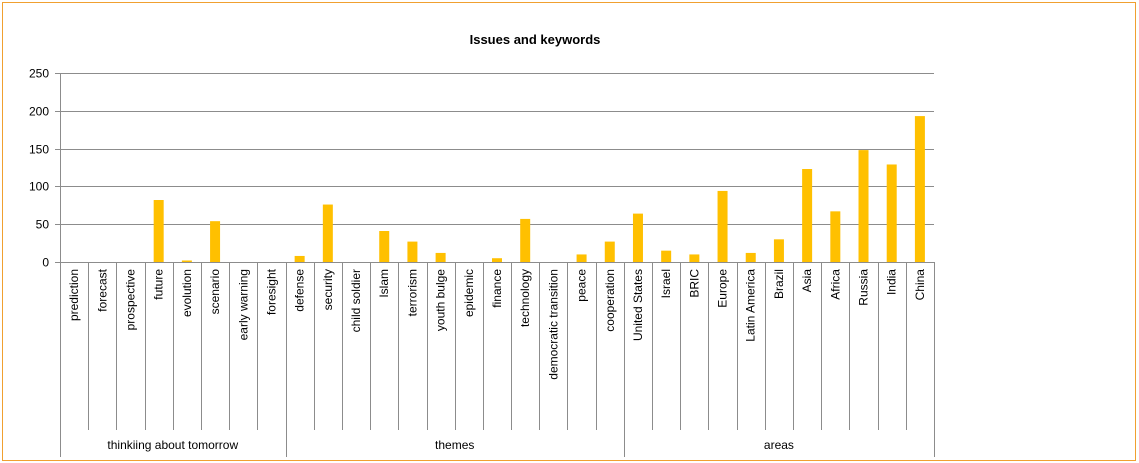 This screenshot has height=463, width=1139. Describe the element at coordinates (187, 293) in the screenshot. I see `category-label: evolution` at that location.